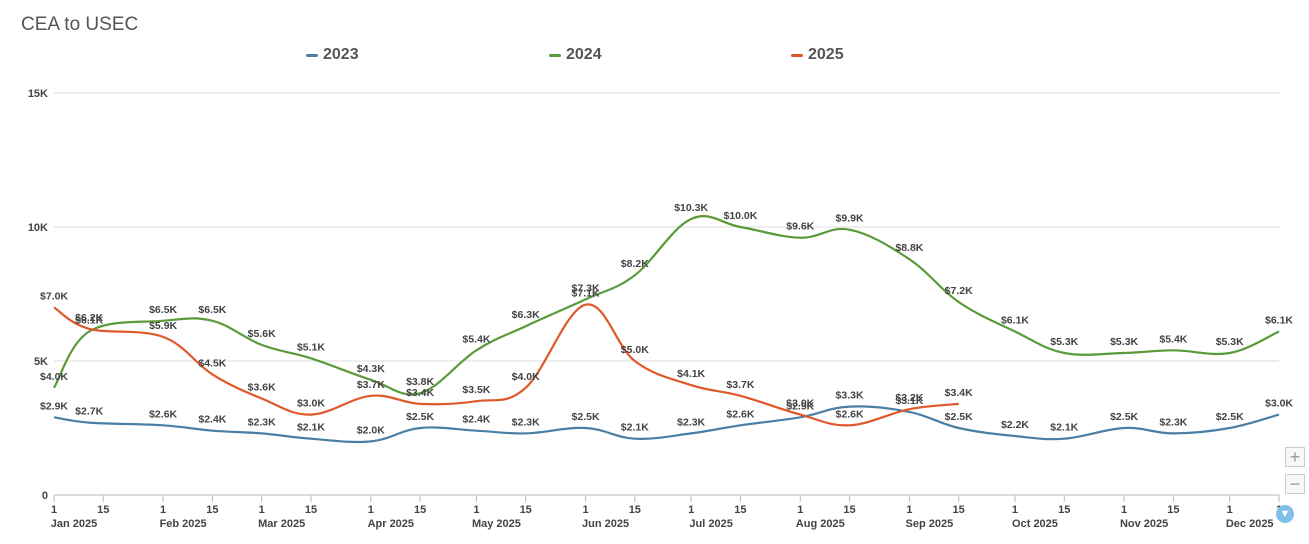 Image resolution: width=1309 pixels, height=544 pixels. I want to click on data-label-2025: $2.6K, so click(850, 414).